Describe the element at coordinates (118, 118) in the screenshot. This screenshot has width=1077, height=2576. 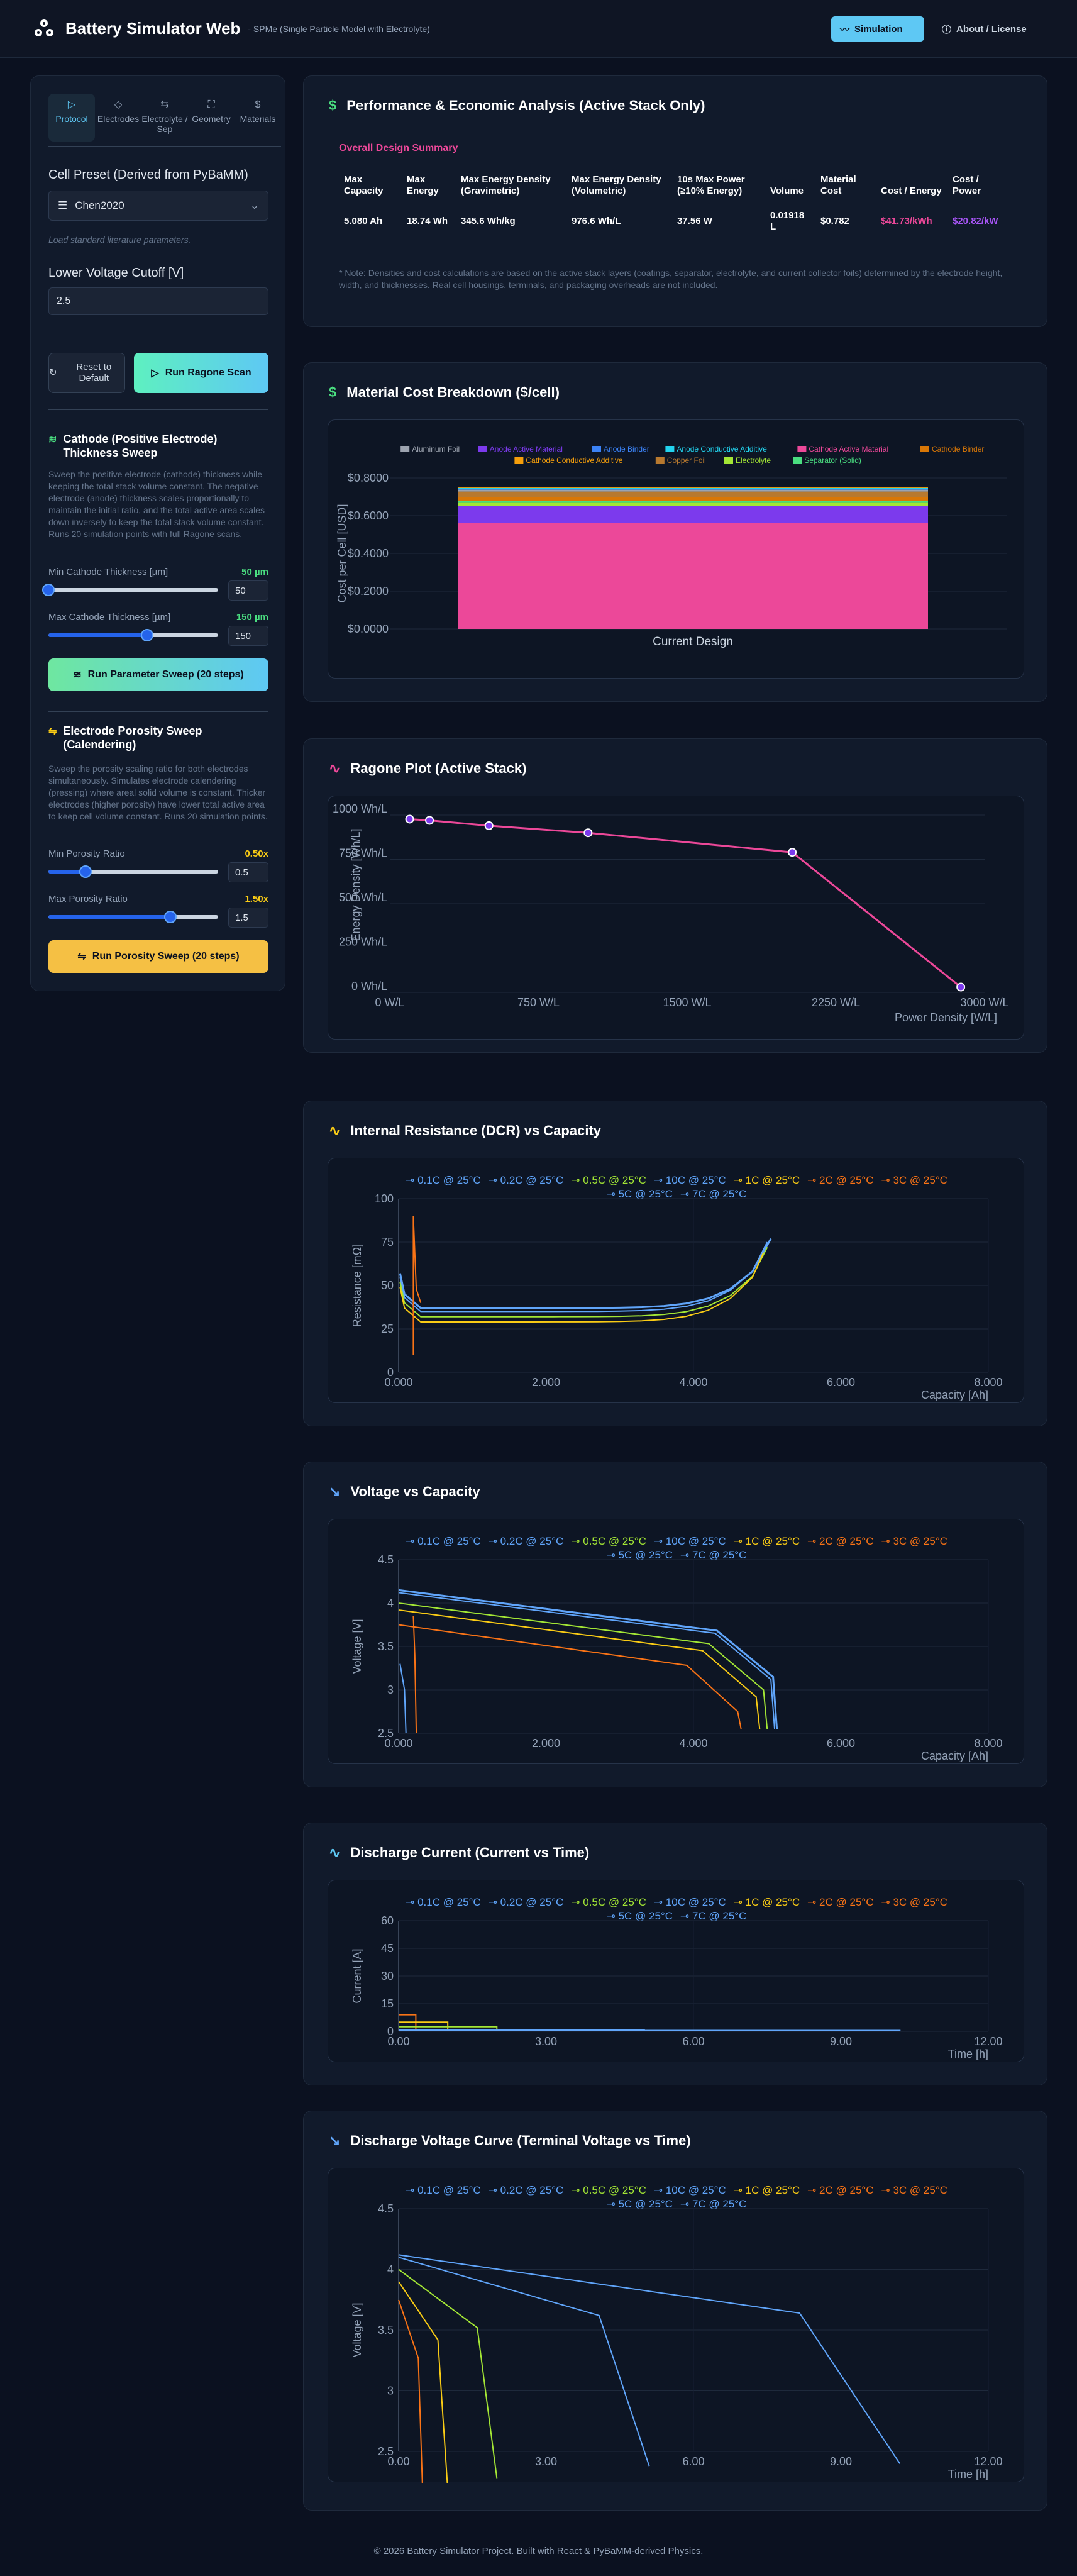
I see `tab-electrodes: ◇ Electrodes` at that location.